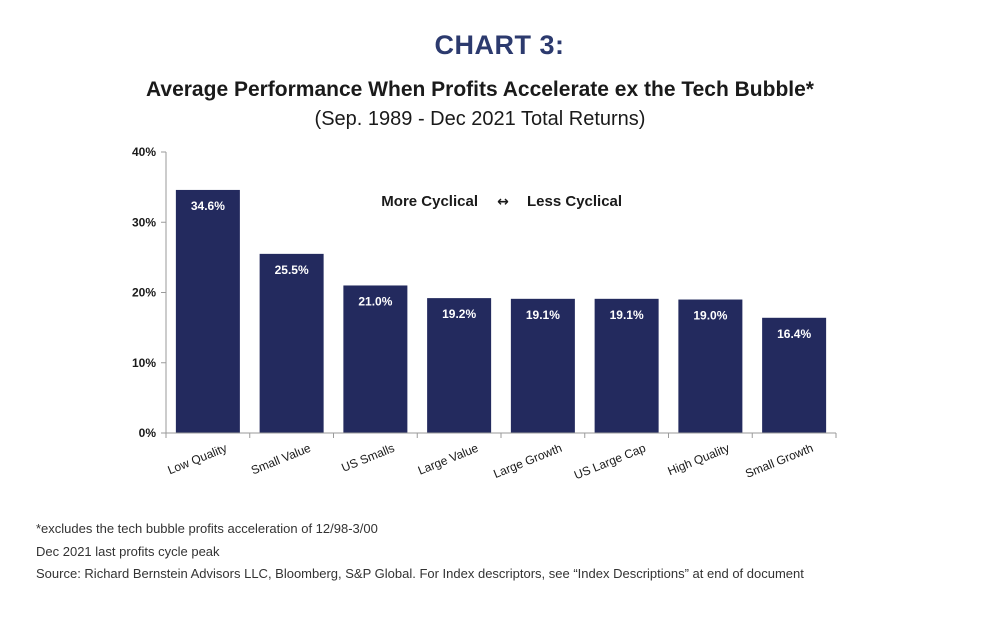 This screenshot has height=621, width=999. What do you see at coordinates (197, 459) in the screenshot?
I see `x-tick-label: Low Quality` at bounding box center [197, 459].